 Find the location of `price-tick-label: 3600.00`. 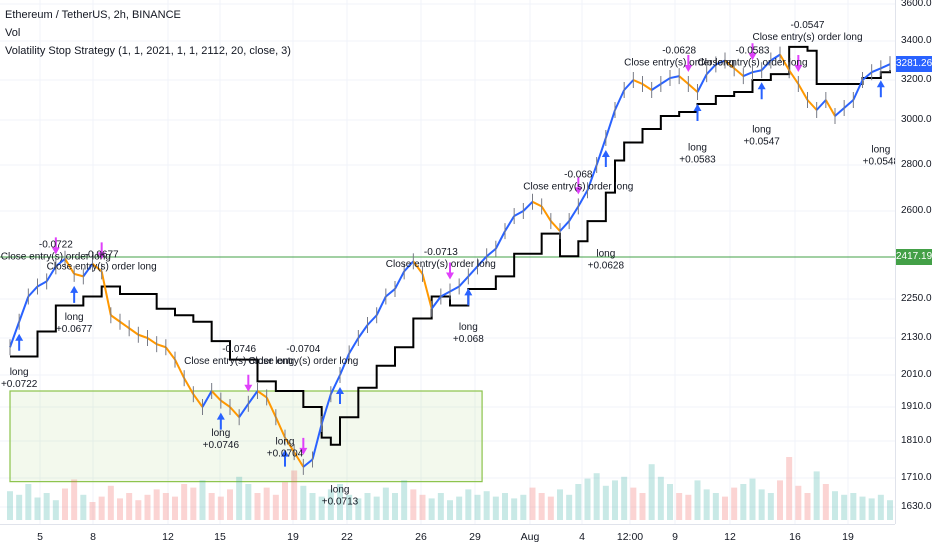

price-tick-label: 3600.00 is located at coordinates (916, 4).